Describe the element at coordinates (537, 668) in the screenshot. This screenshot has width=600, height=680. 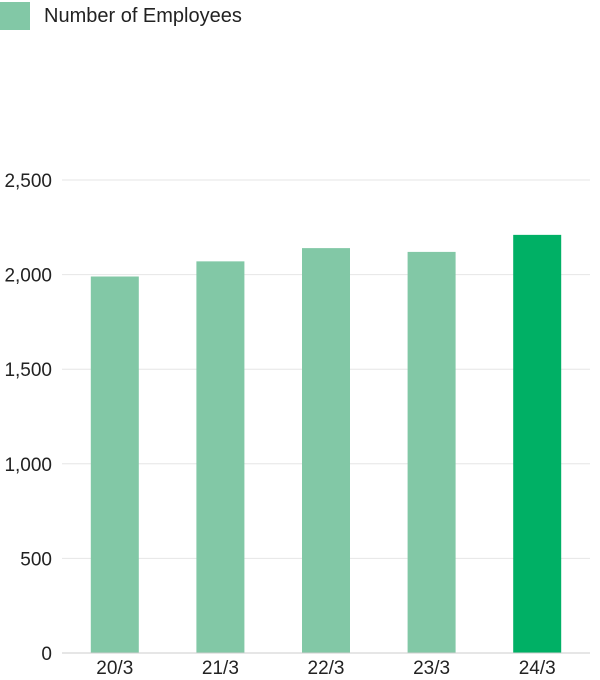
I see `x-tick-label: 24/3` at that location.